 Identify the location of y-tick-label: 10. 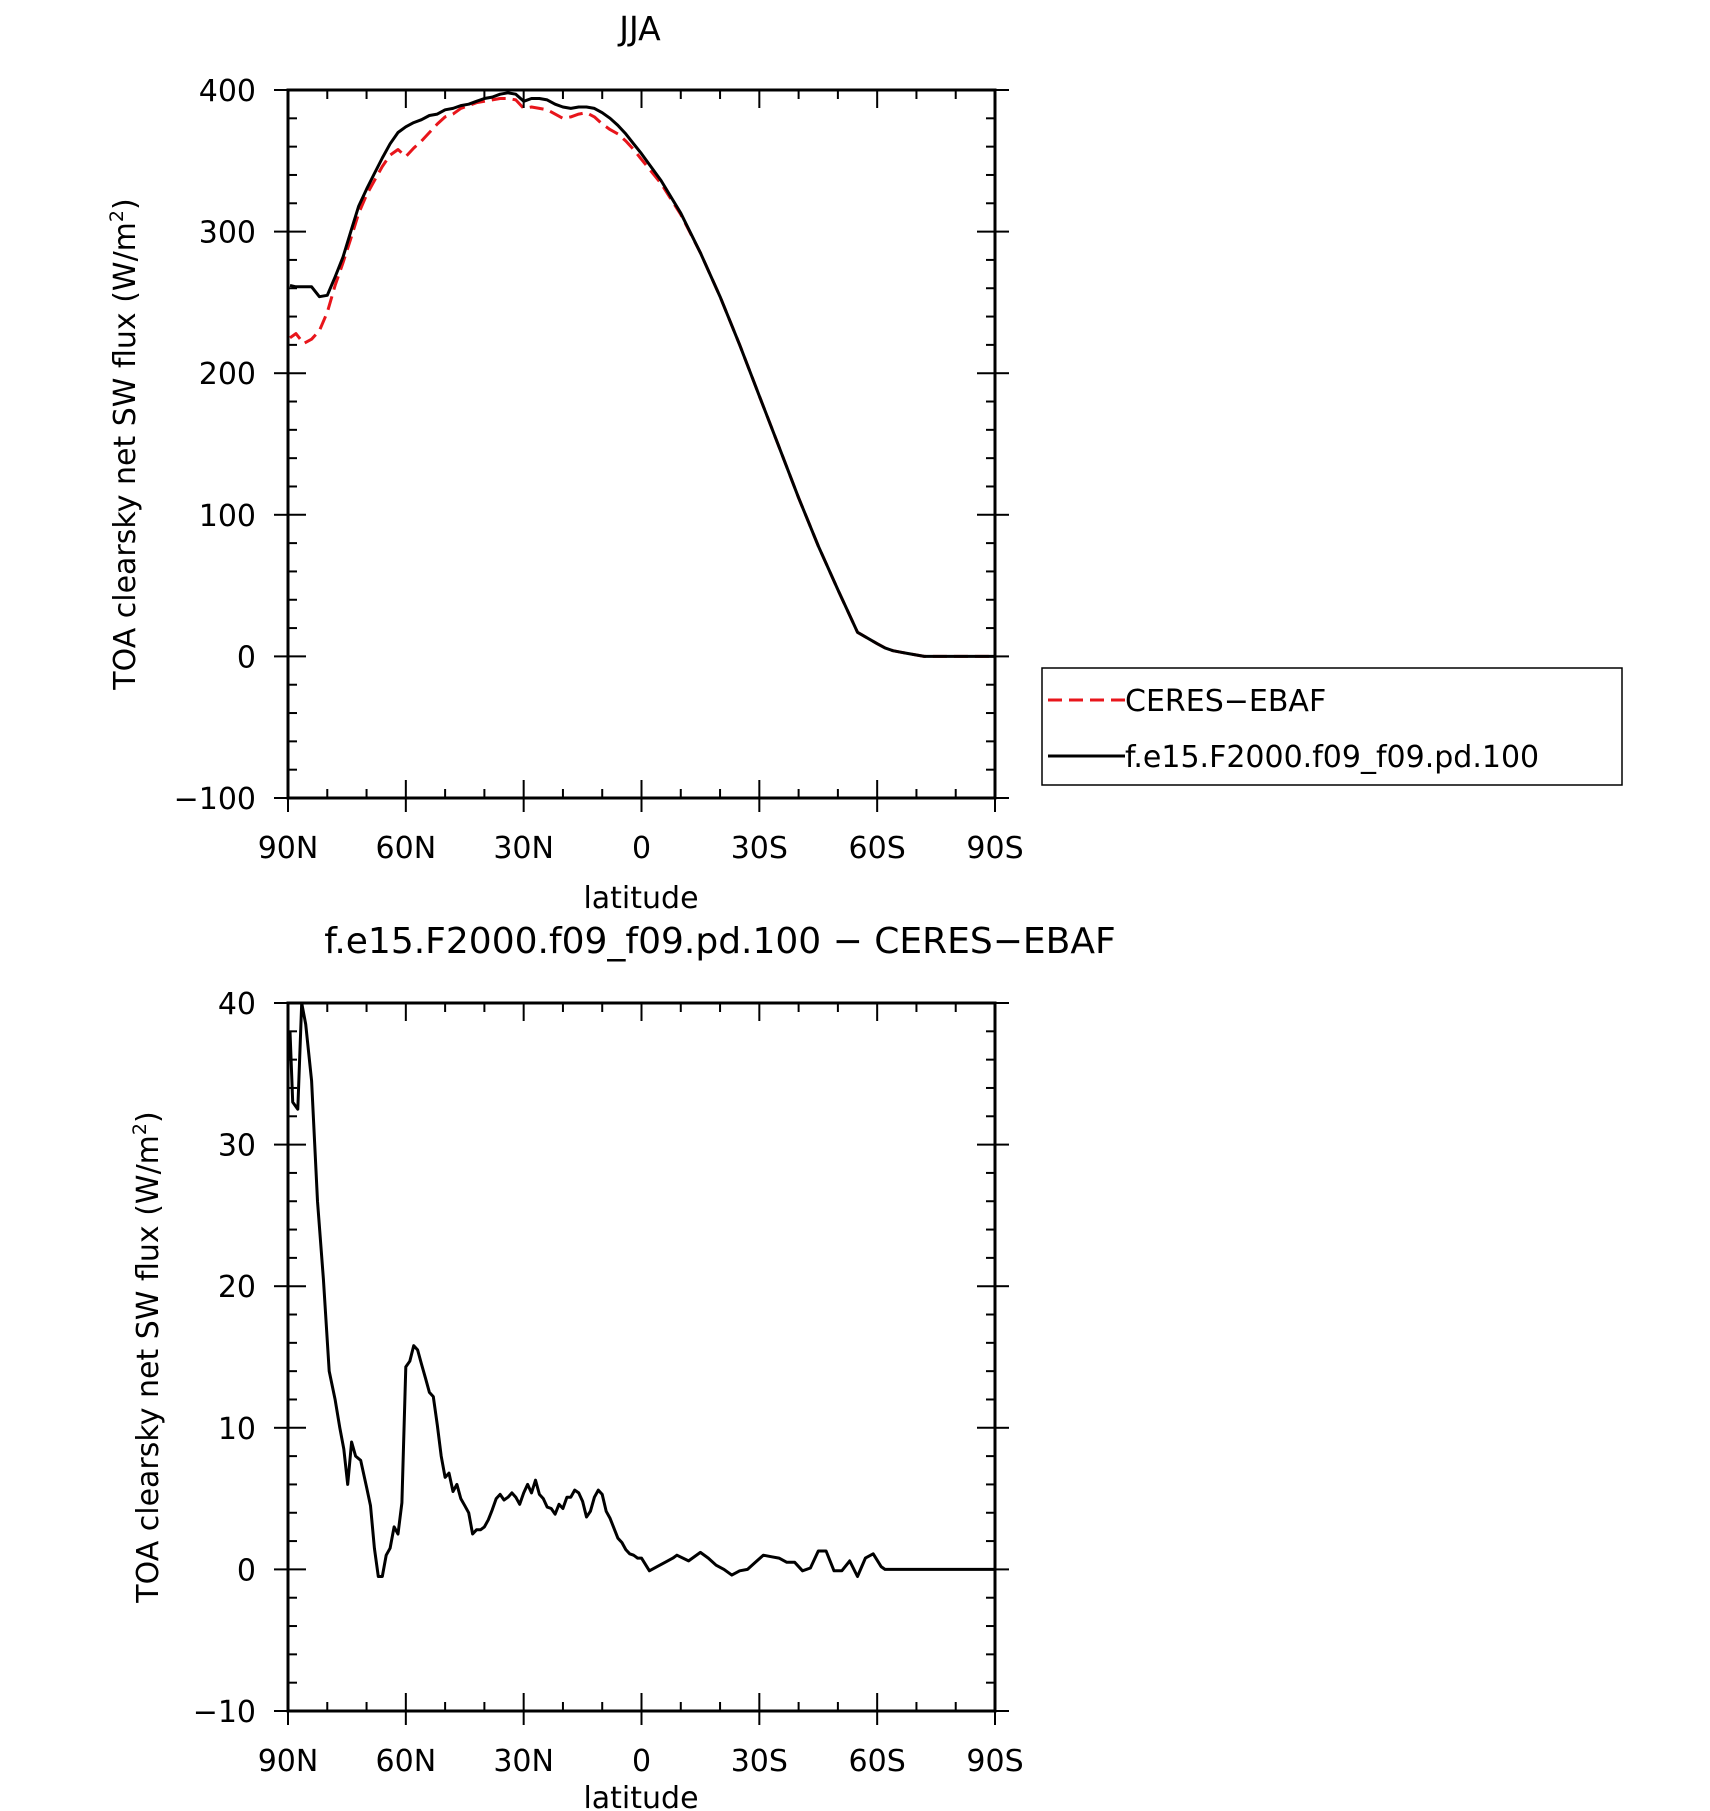
(237, 1429).